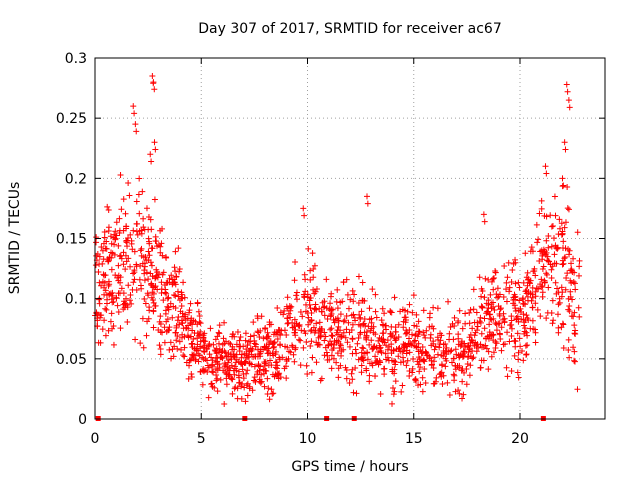  What do you see at coordinates (71, 240) in the screenshot?
I see `y-tick-label: 0.15` at bounding box center [71, 240].